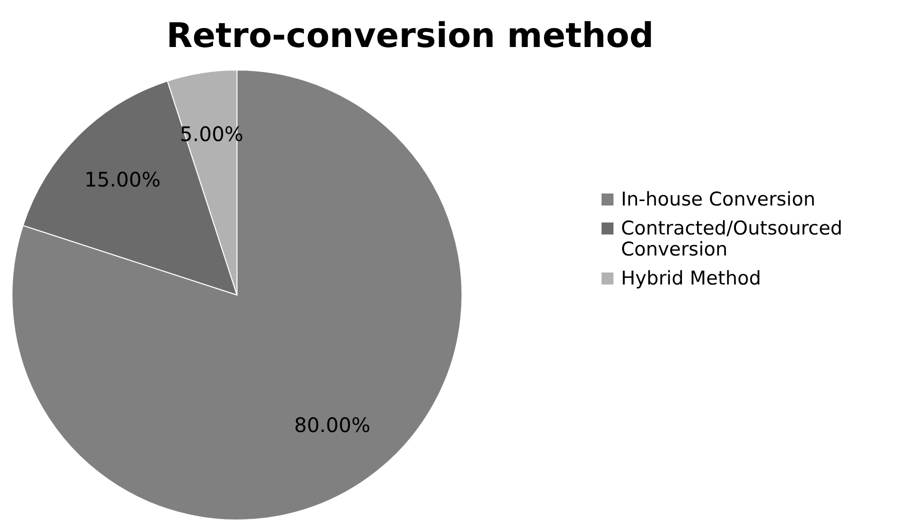 Image resolution: width=899 pixels, height=520 pixels. Describe the element at coordinates (332, 425) in the screenshot. I see `data-label: 80.00%` at that location.